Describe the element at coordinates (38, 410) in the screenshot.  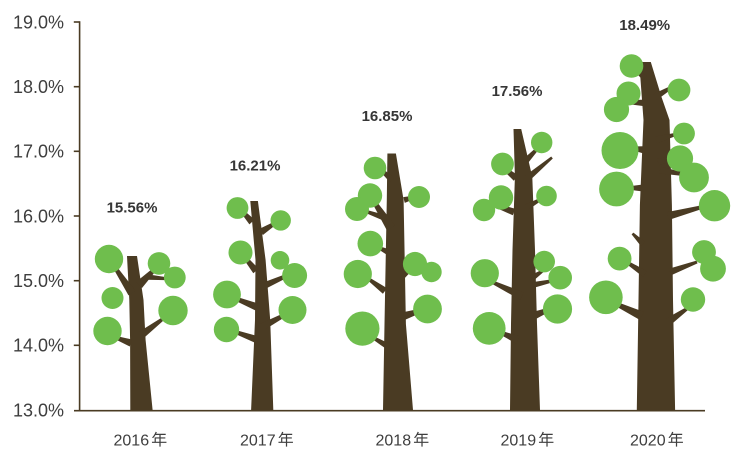
I see `svg-text: 13.0%` at that location.